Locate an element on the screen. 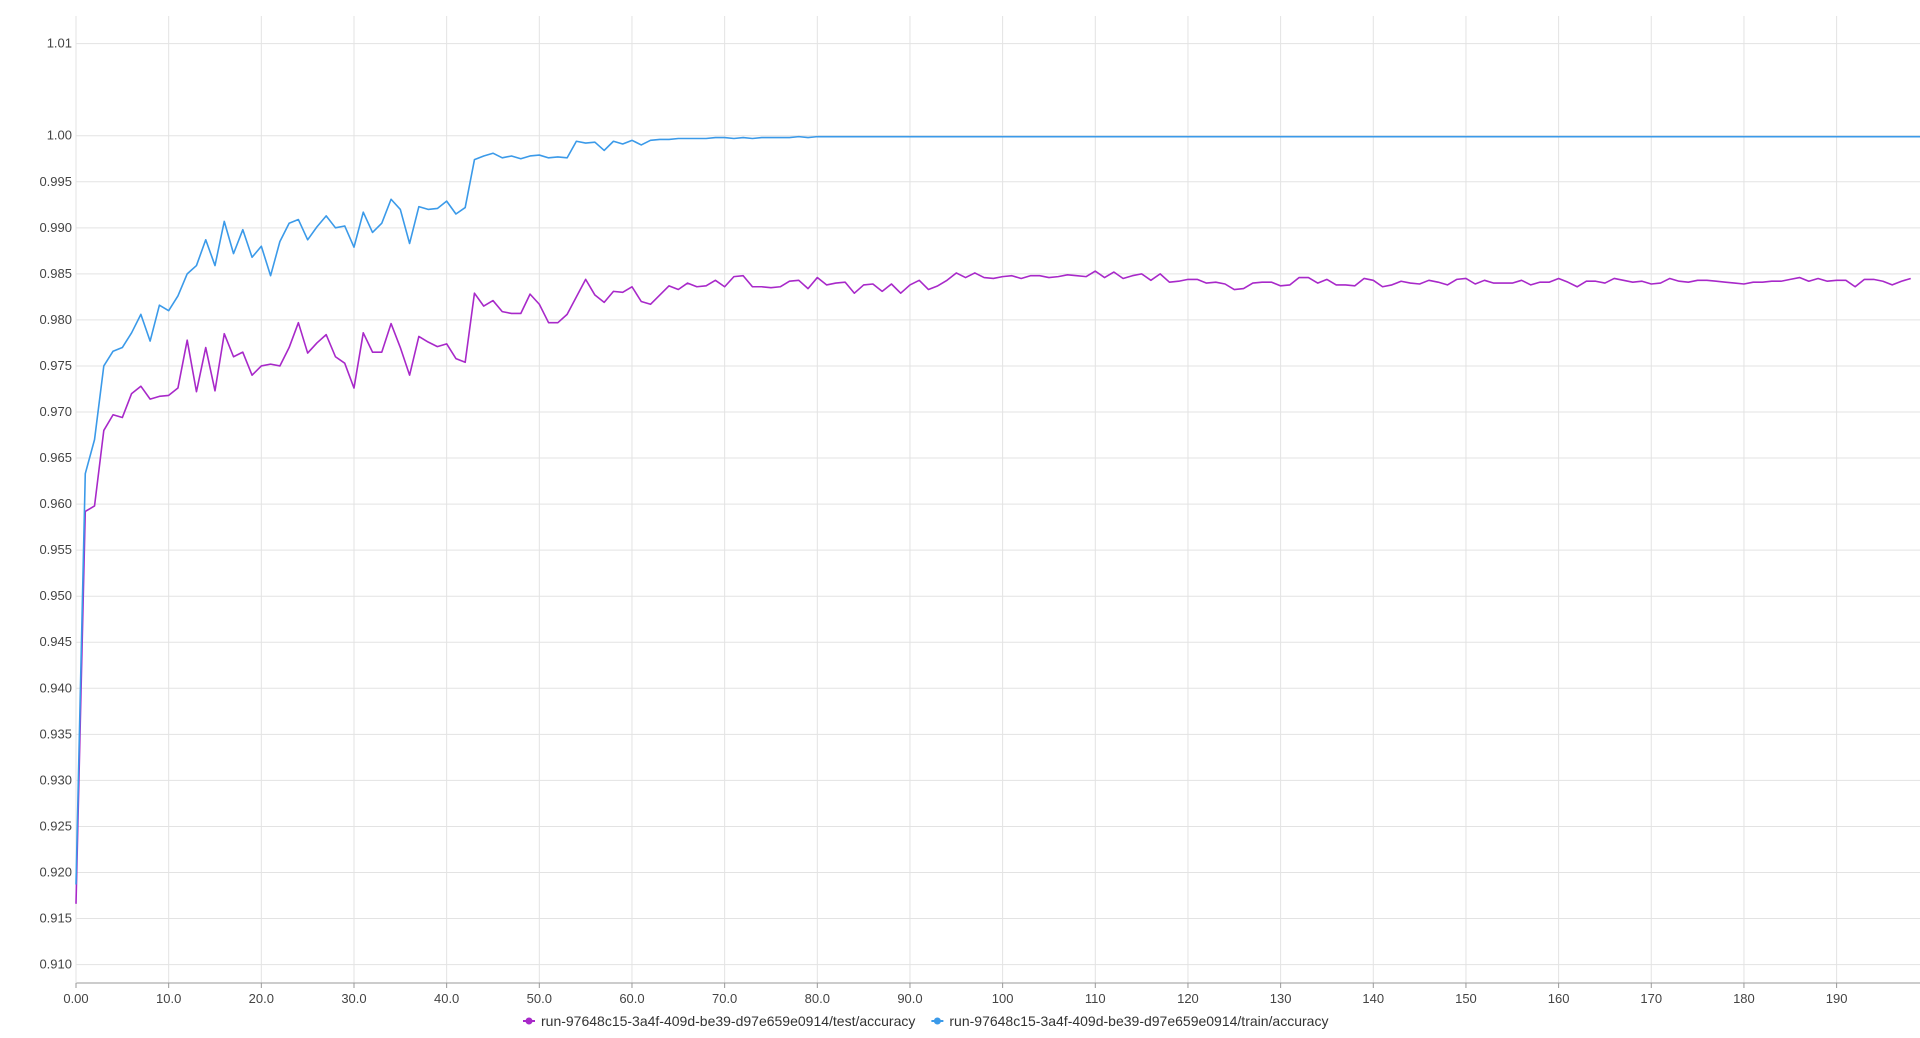 This screenshot has width=1920, height=1038. x-tick-label: 130 is located at coordinates (1281, 998).